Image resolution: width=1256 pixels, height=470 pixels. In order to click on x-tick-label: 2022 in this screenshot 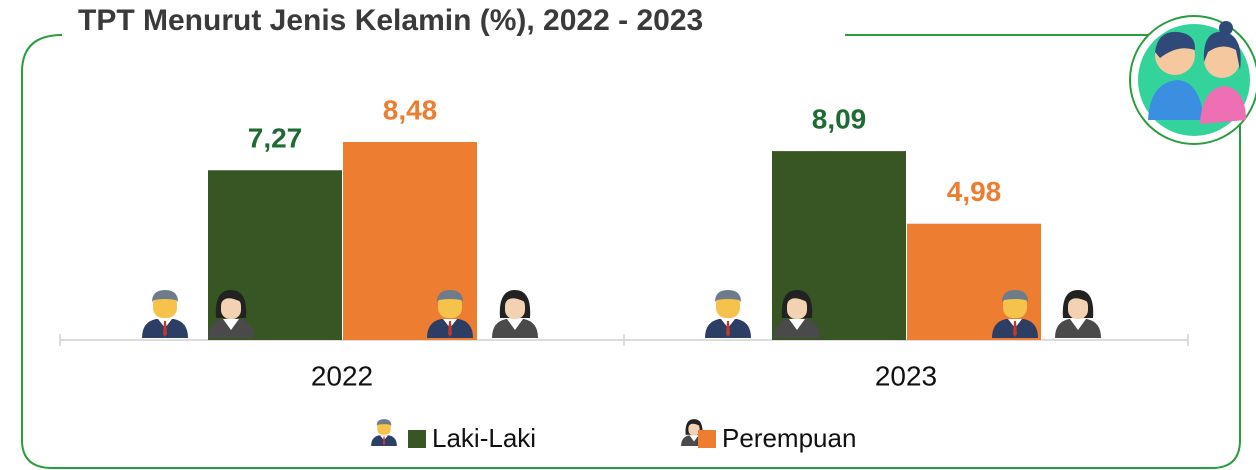, I will do `click(342, 375)`.